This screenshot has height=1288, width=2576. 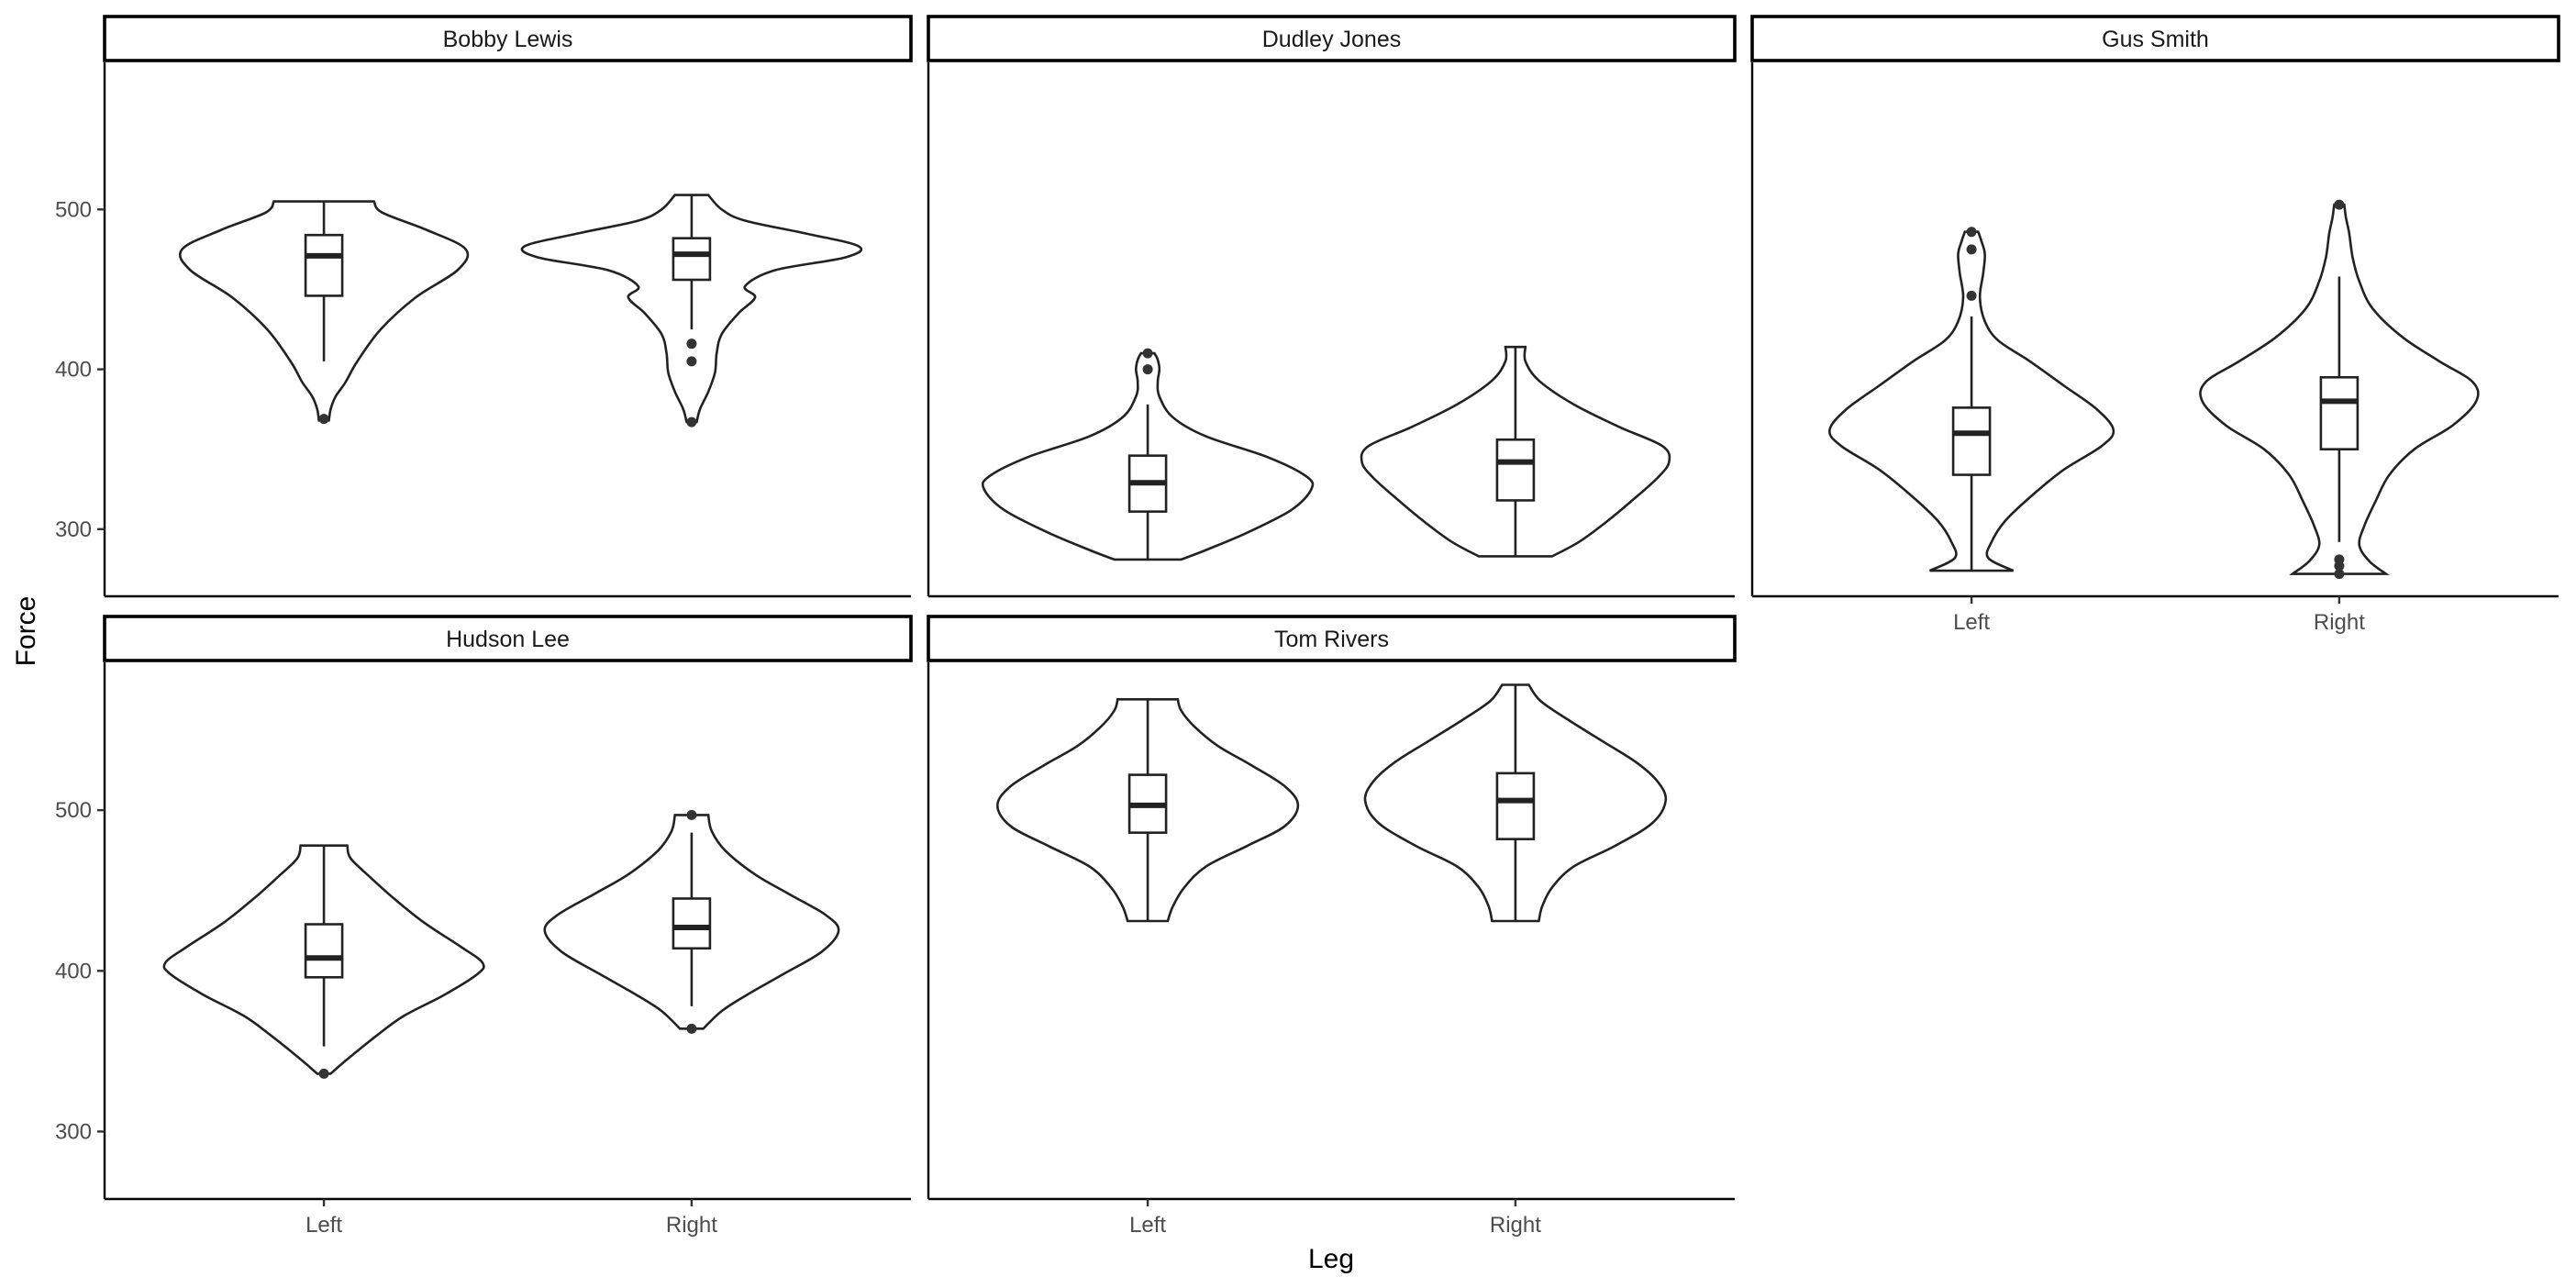 I want to click on x-axis-title: Leg, so click(x=1331, y=1259).